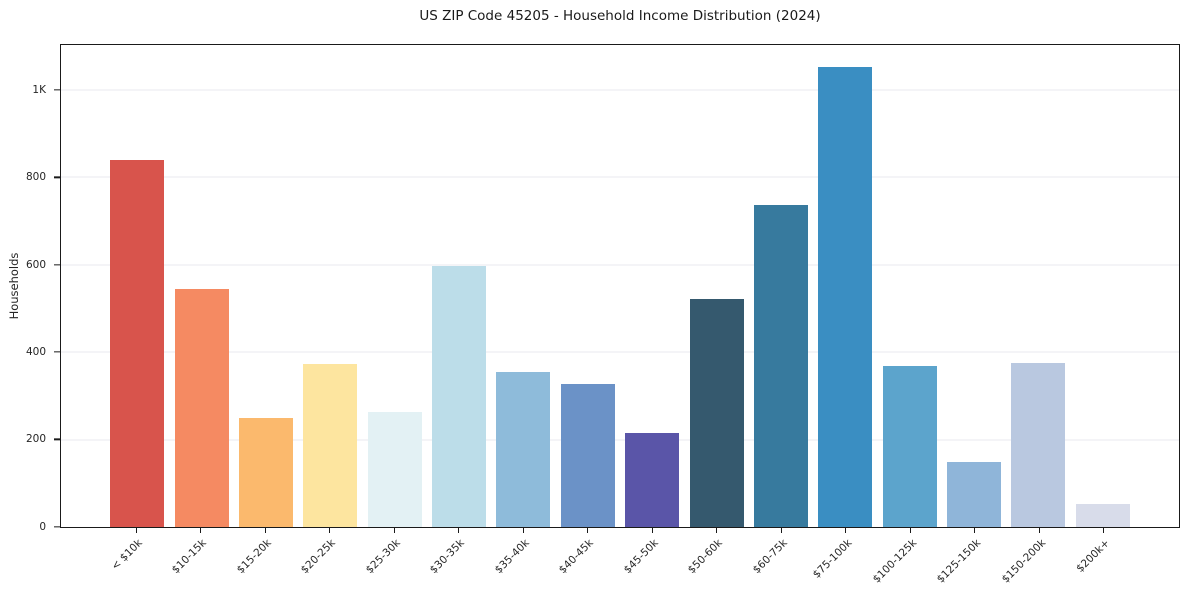  What do you see at coordinates (30, 289) in the screenshot?
I see `y-axis: 0 200 400 600 800 1K` at bounding box center [30, 289].